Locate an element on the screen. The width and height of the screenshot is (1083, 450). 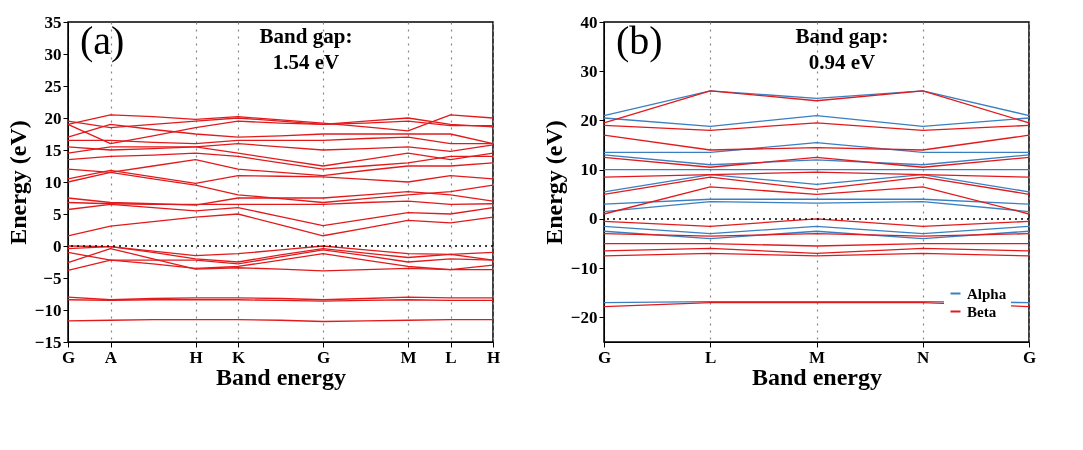
y-tick-label: 15 is located at coordinates (53, 150).